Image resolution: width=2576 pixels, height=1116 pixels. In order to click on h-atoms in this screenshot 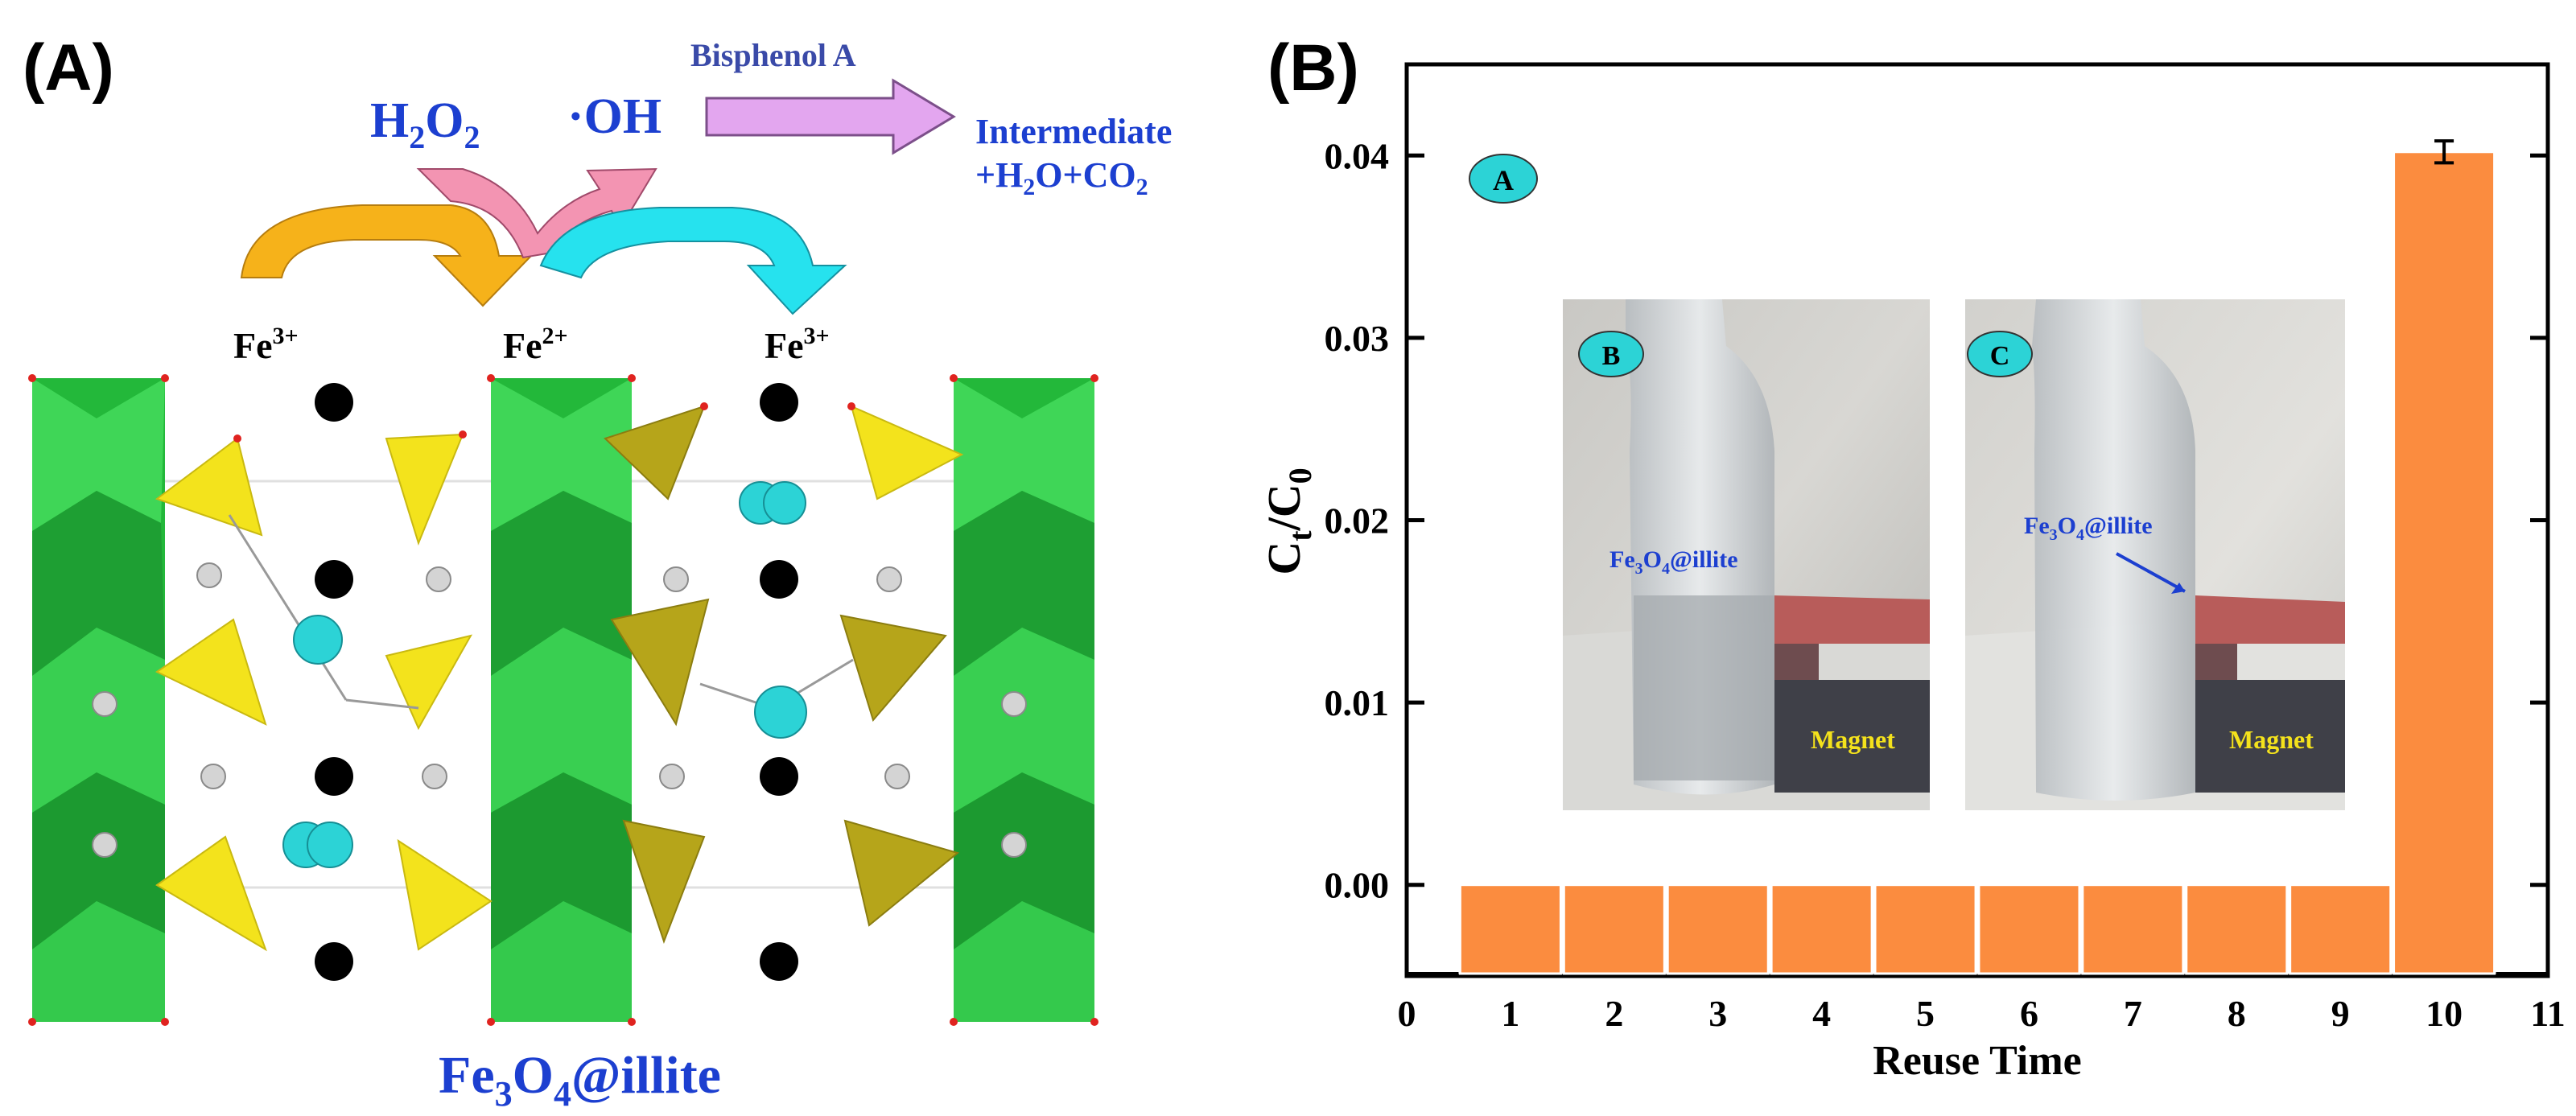, I will do `click(559, 710)`.